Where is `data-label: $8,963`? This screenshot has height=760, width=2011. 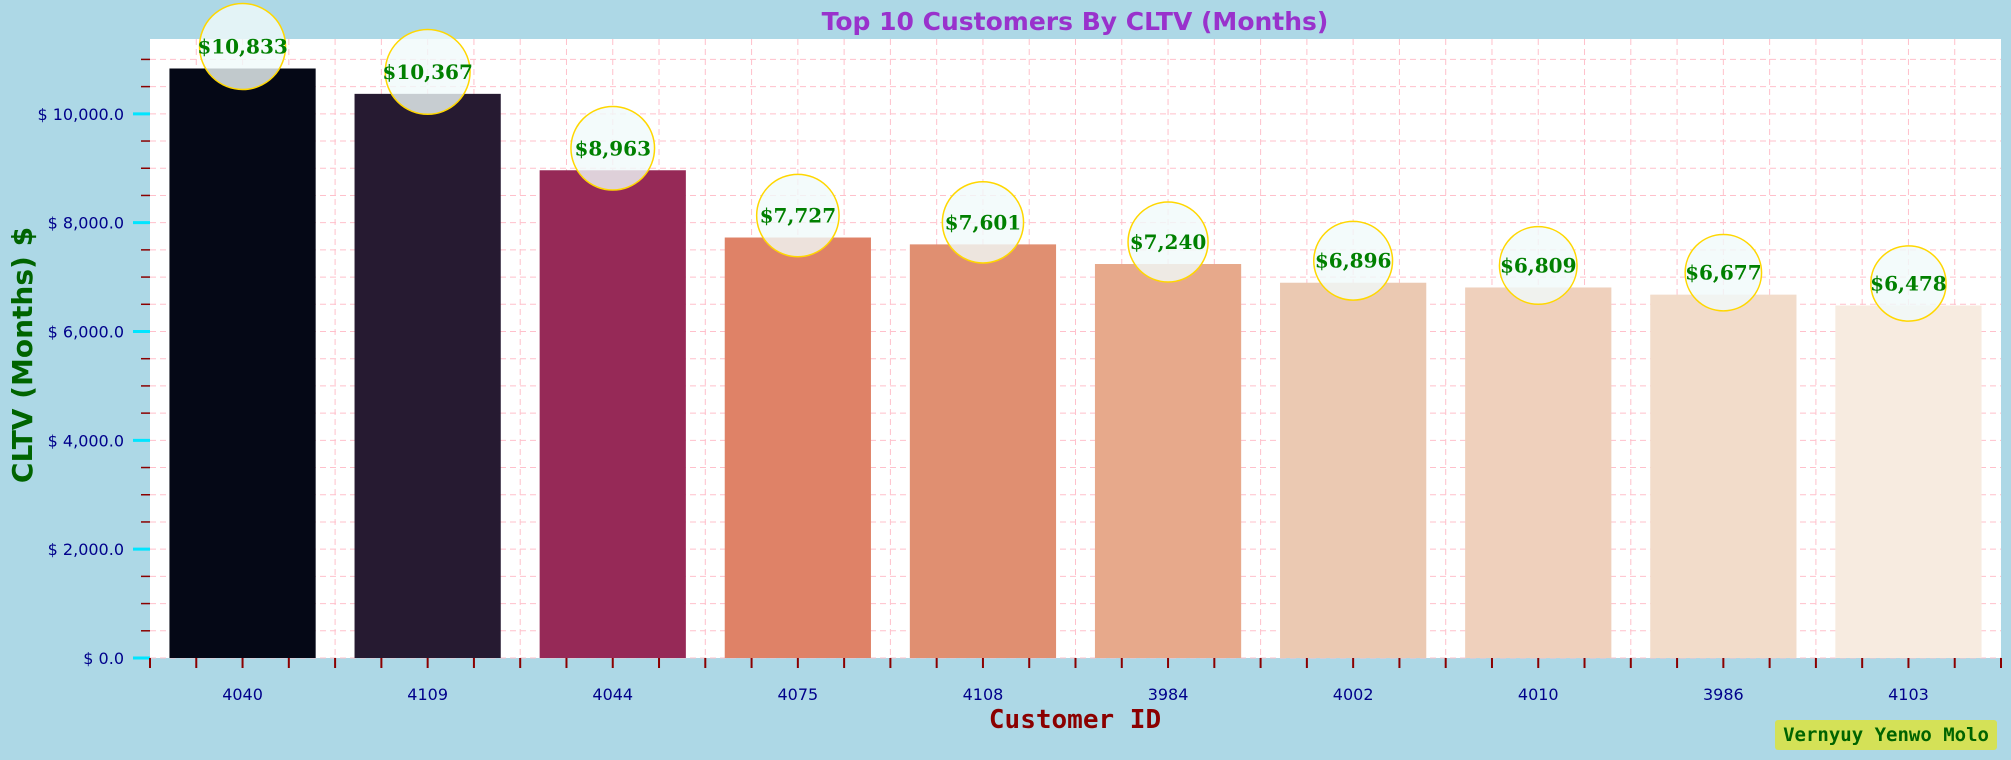
data-label: $8,963 is located at coordinates (612, 148).